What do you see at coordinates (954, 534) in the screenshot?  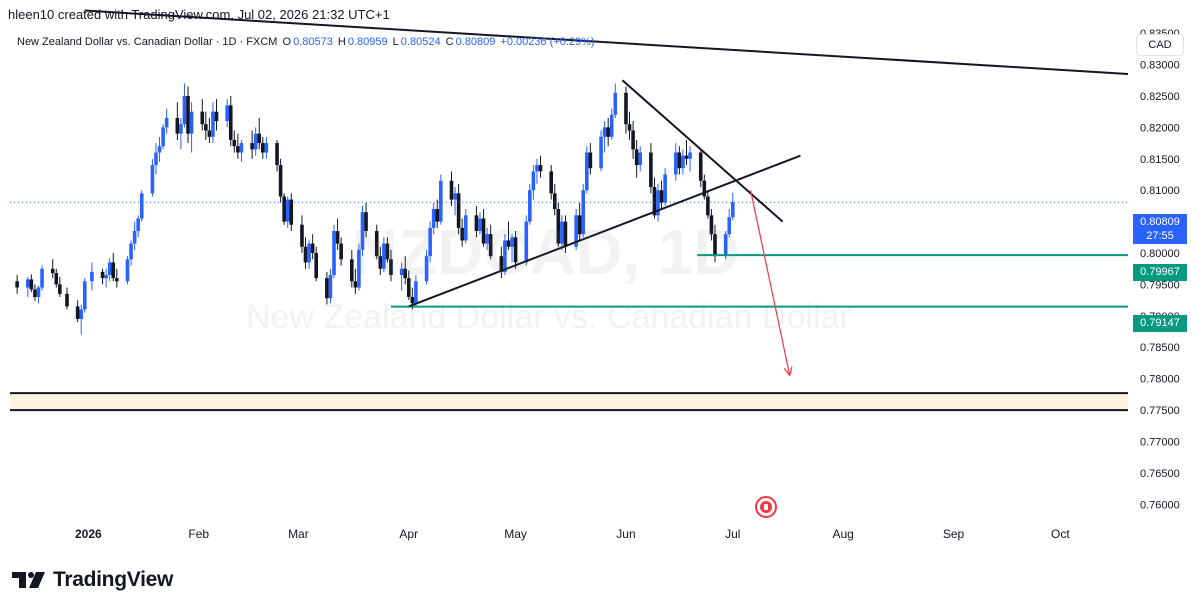 I see `time-tick-label: Sep` at bounding box center [954, 534].